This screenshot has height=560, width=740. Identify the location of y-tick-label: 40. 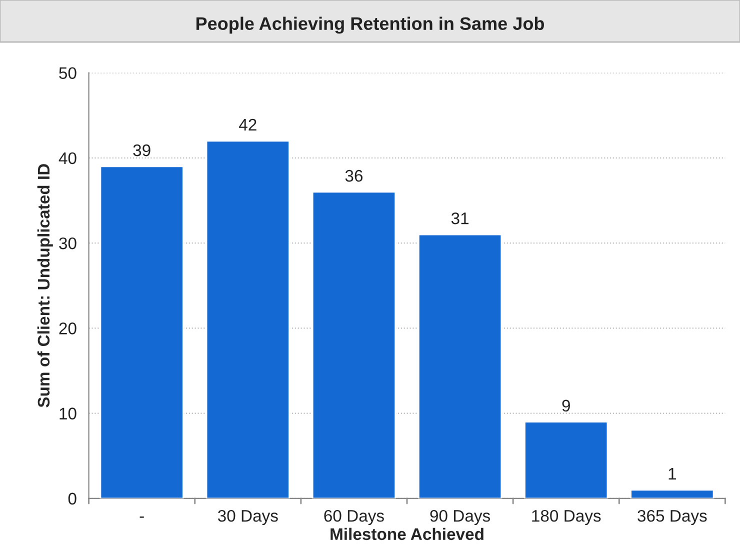
(67, 158).